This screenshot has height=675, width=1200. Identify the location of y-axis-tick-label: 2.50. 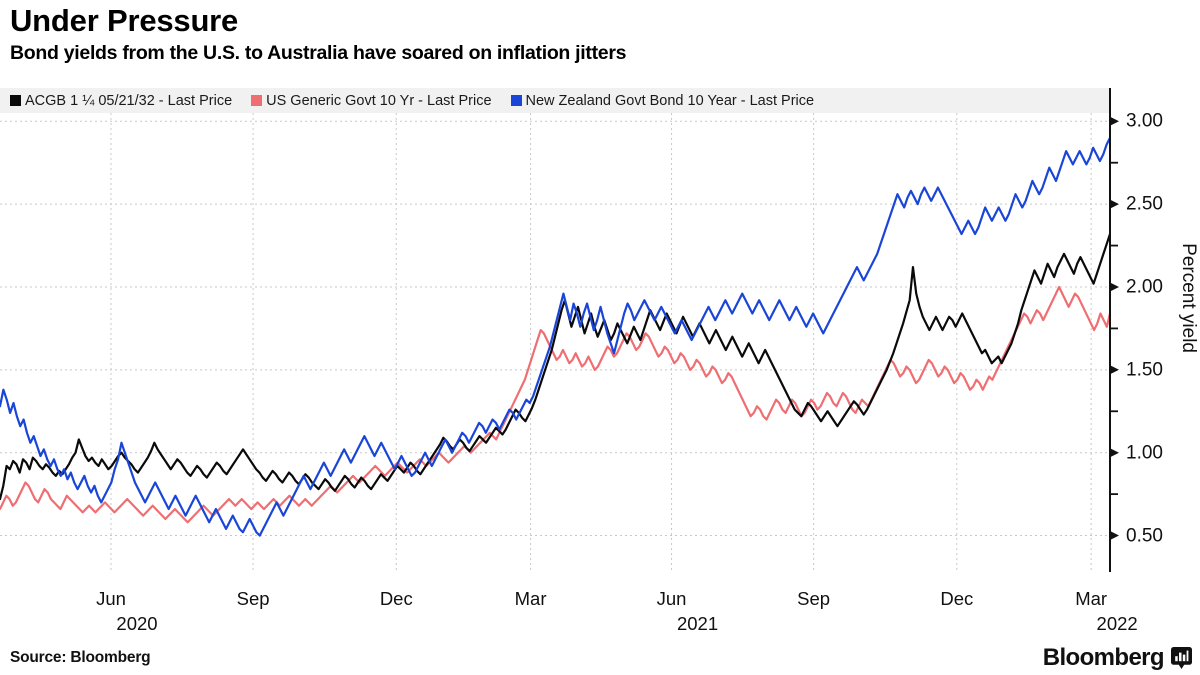
(1144, 204).